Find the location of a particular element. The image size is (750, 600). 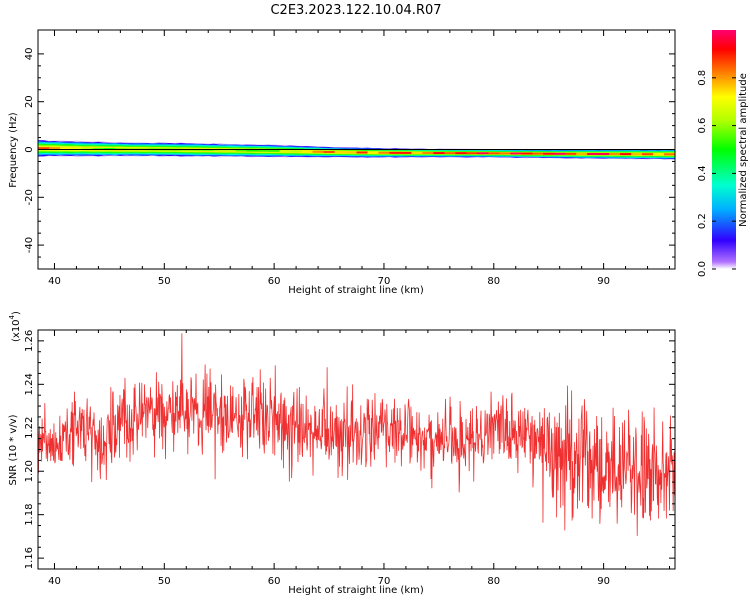

spectrogram-plot-area is located at coordinates (356, 149).